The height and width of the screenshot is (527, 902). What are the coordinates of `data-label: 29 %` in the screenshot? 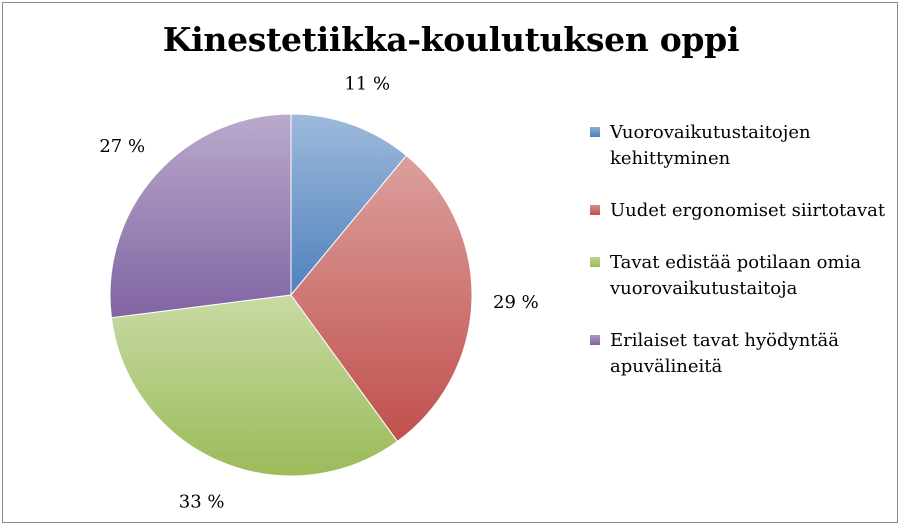 It's located at (516, 302).